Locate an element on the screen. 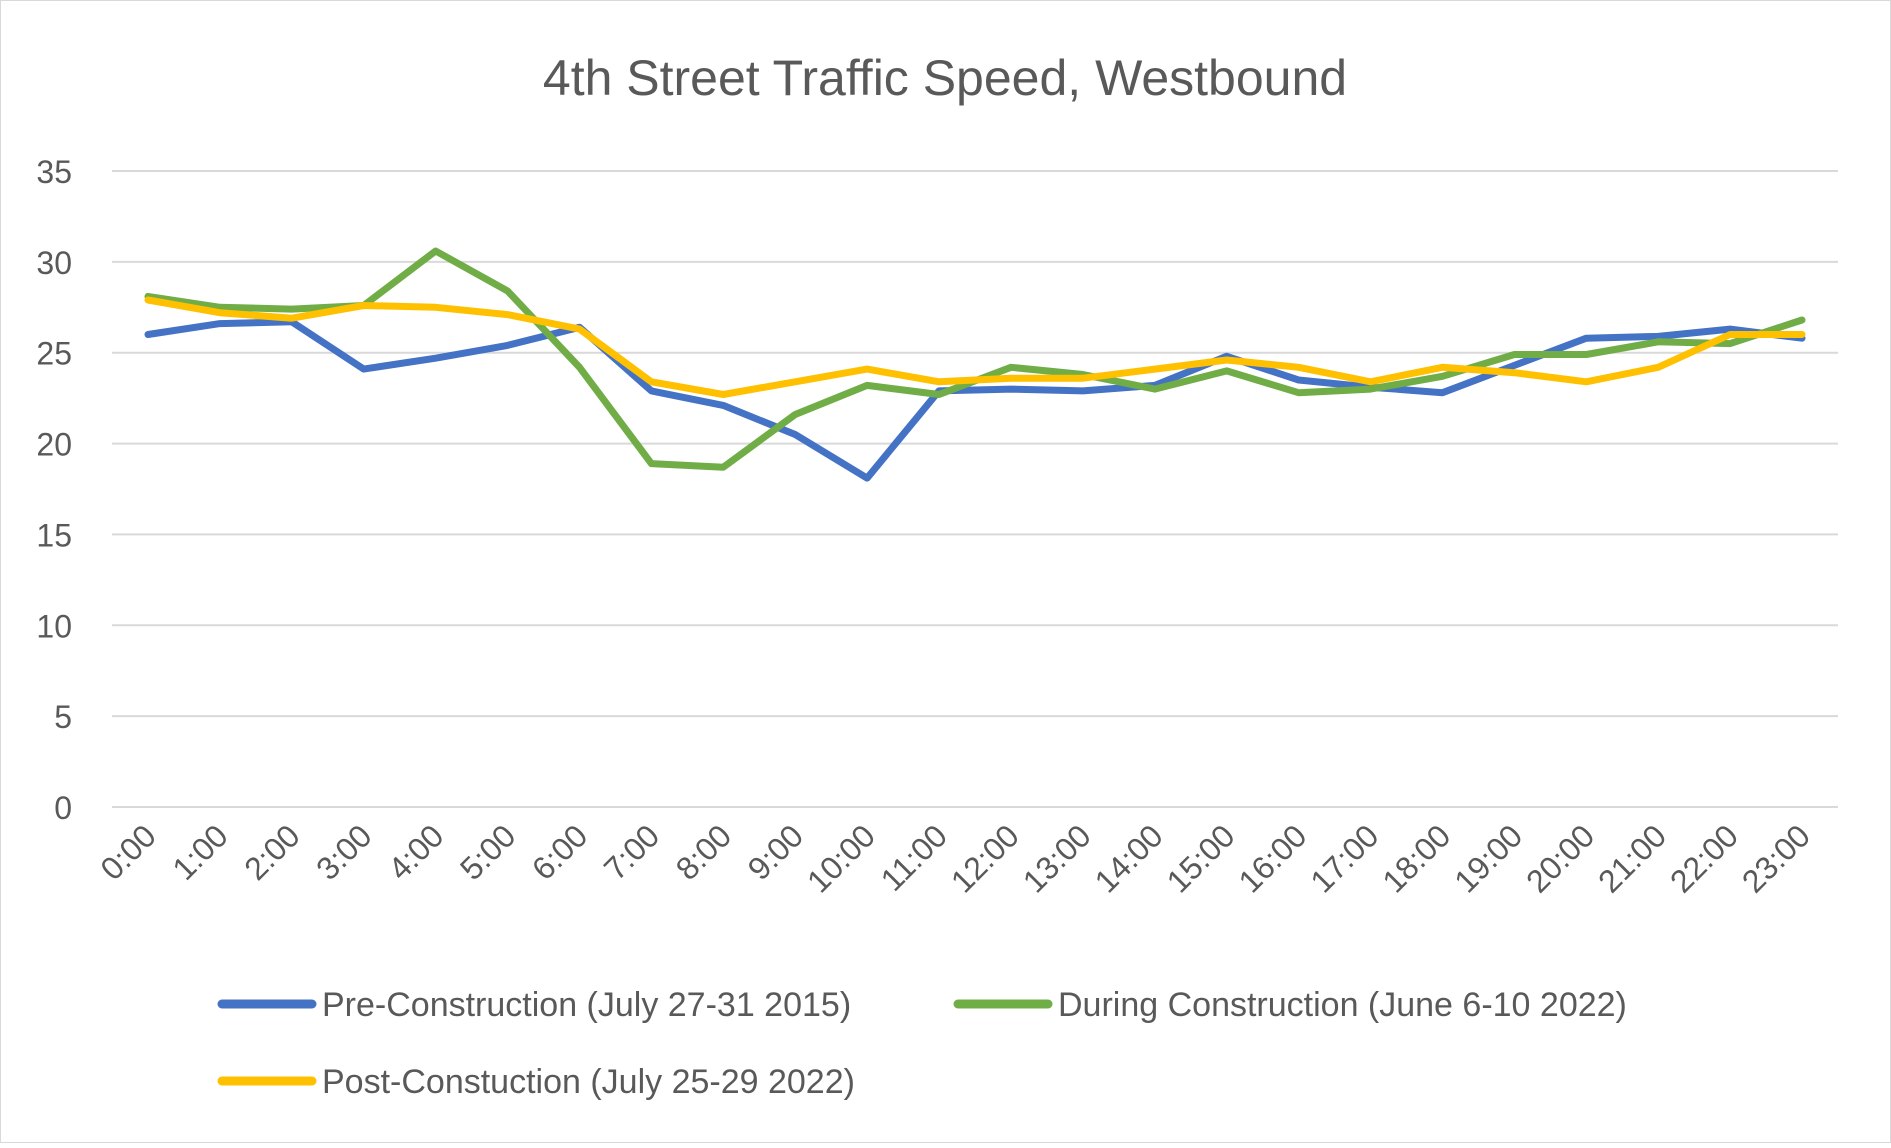 This screenshot has height=1148, width=1891. y-tick-label: 5 is located at coordinates (63, 717).